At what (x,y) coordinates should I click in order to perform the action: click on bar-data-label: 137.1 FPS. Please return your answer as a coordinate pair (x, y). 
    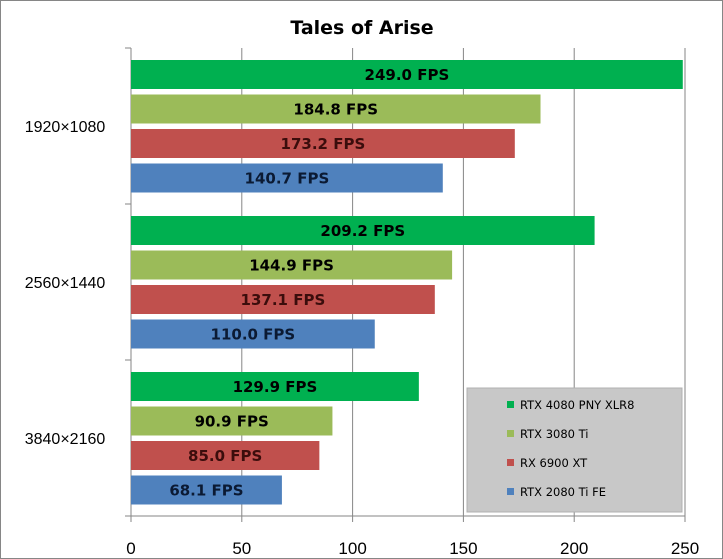
    Looking at the image, I should click on (283, 300).